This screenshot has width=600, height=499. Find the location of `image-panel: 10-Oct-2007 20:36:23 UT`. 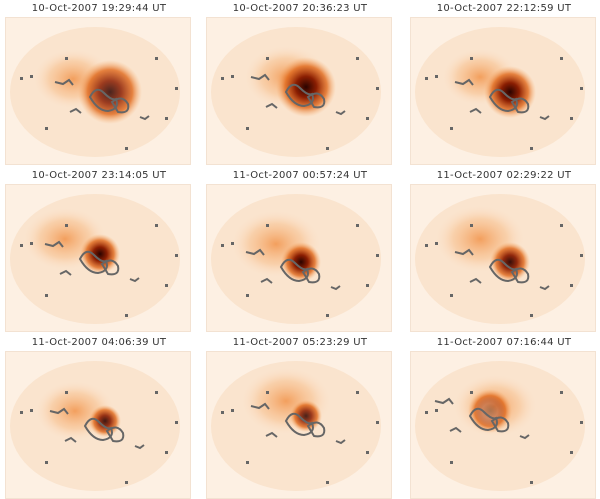

image-panel: 10-Oct-2007 20:36:23 UT is located at coordinates (300, 86).